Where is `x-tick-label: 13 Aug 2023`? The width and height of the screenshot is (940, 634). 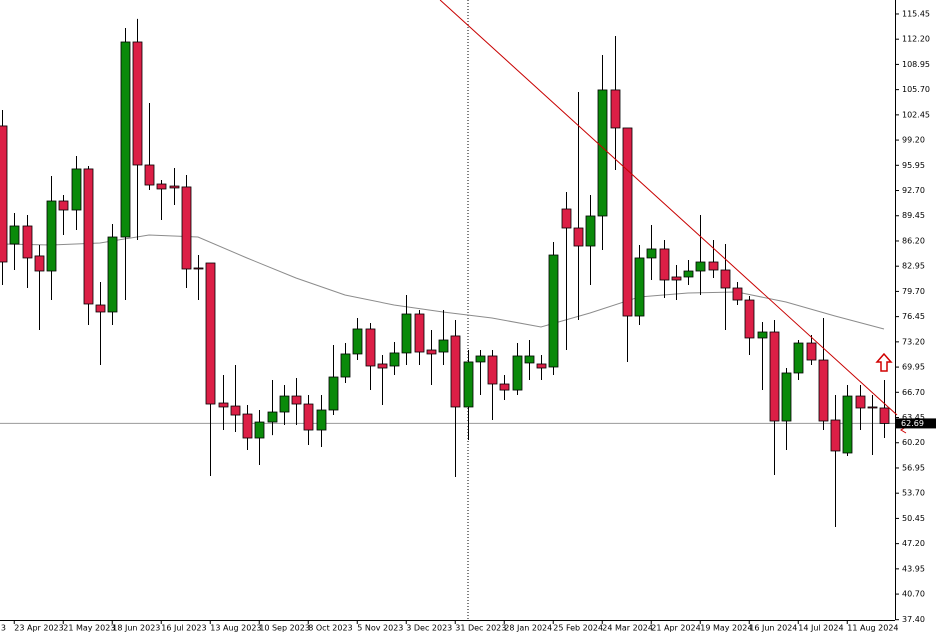 x-tick-label: 13 Aug 2023 is located at coordinates (235, 628).